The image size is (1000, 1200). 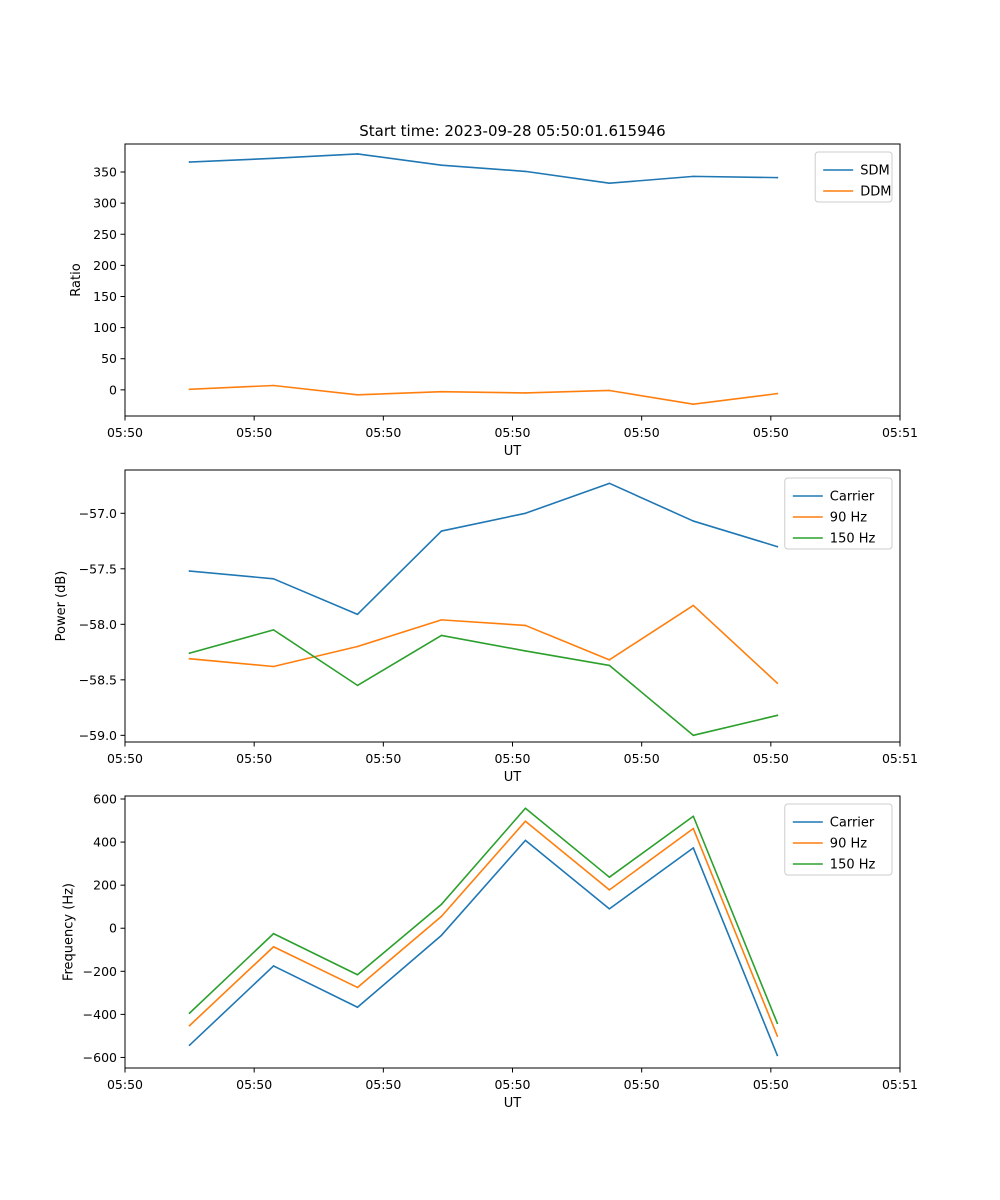 What do you see at coordinates (483, 169) in the screenshot?
I see `ratio-series-line-sdm` at bounding box center [483, 169].